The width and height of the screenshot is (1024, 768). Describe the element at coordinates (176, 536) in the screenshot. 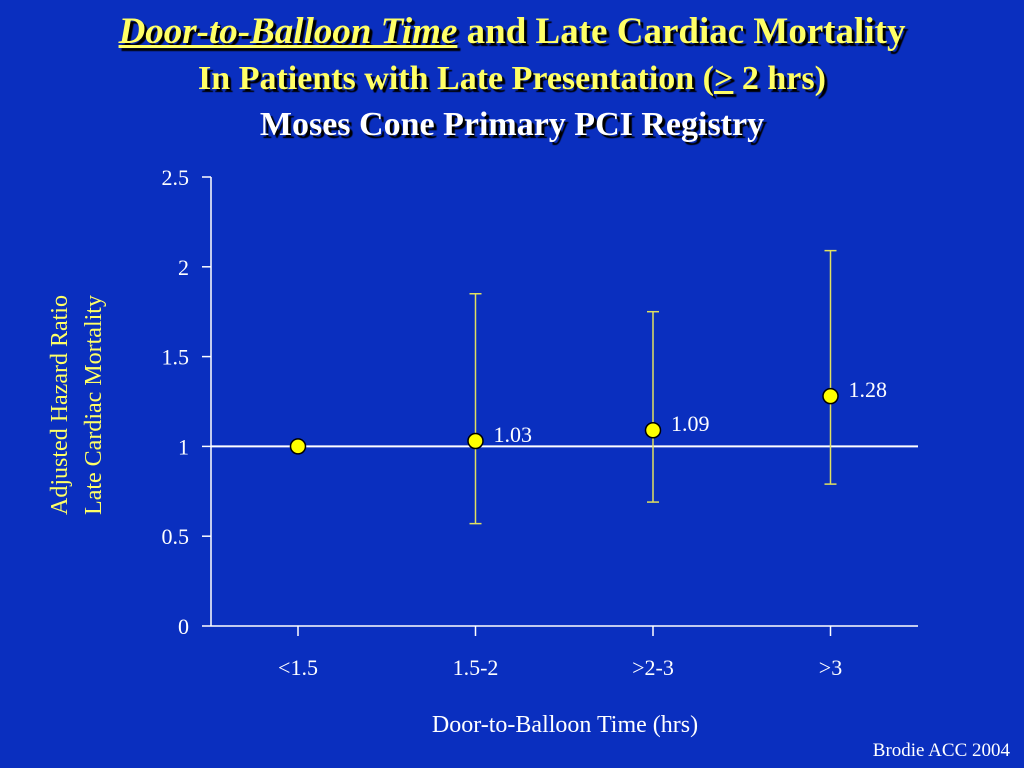

I see `y-tick-label: 0.5` at that location.